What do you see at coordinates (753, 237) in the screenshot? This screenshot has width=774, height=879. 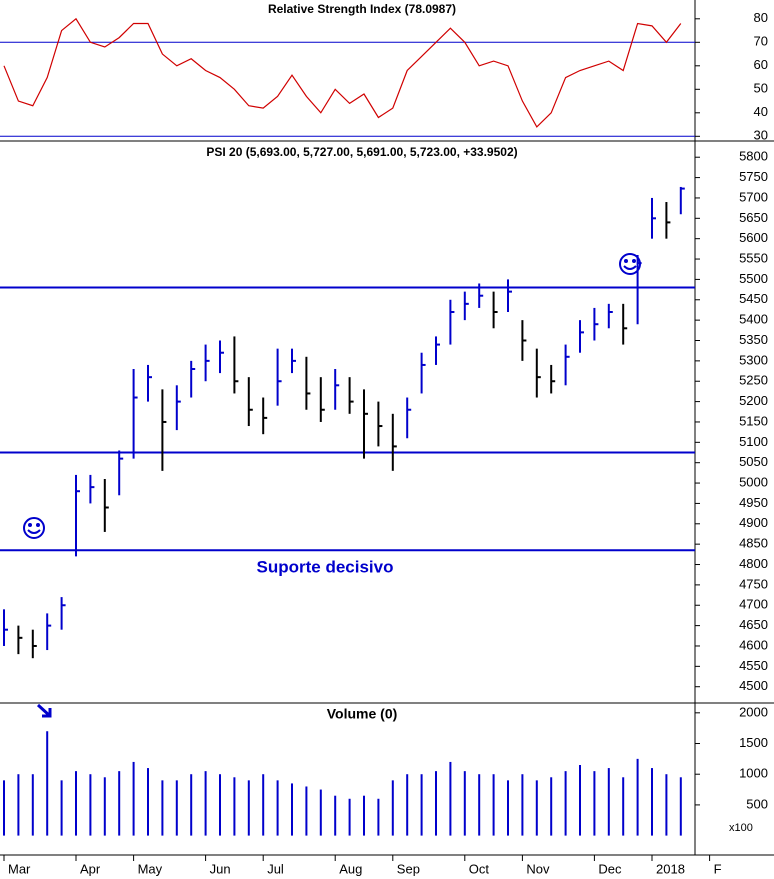 I see `y-tick-label: 5600` at bounding box center [753, 237].